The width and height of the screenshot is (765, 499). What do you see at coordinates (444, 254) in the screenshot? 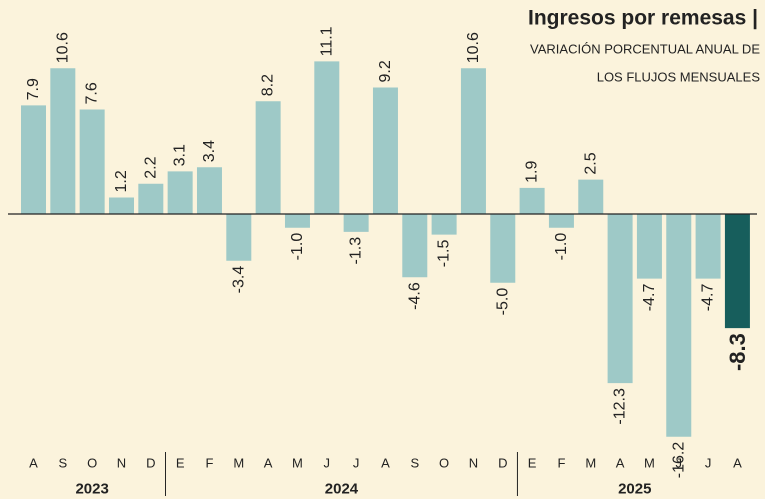
I see `data-label: -1.5` at bounding box center [444, 254].